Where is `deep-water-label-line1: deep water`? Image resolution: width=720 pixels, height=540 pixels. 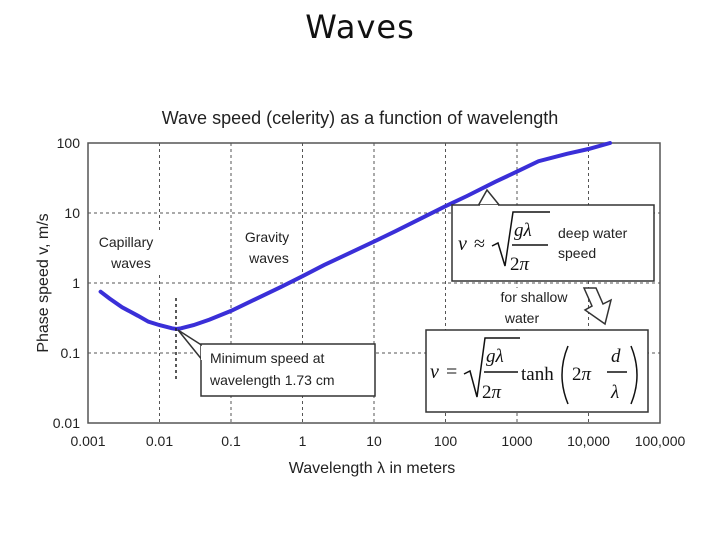 deep-water-label-line1: deep water is located at coordinates (593, 233).